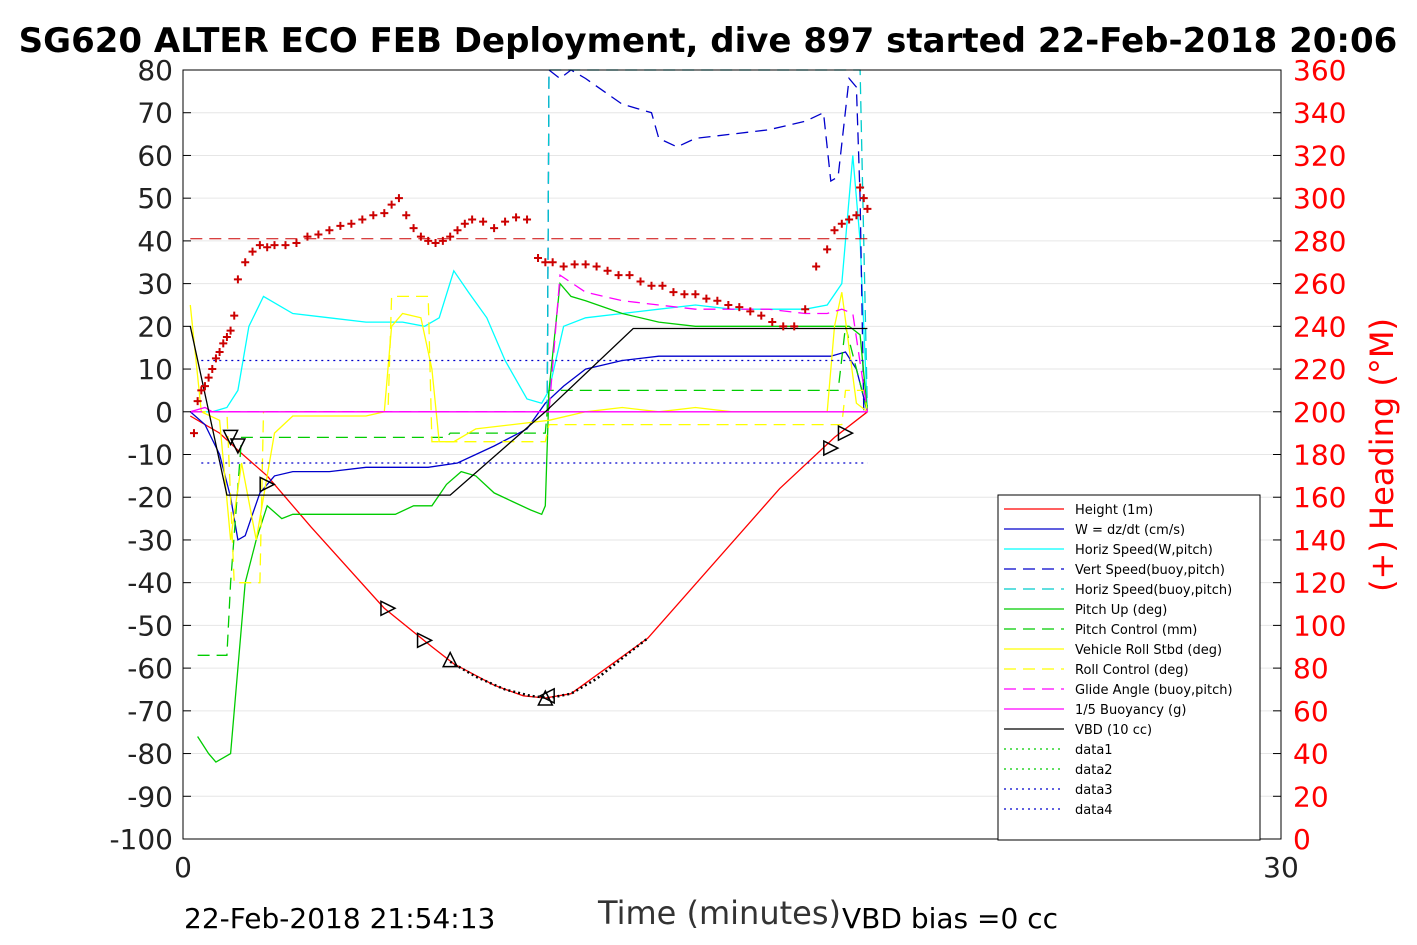 Image resolution: width=1417 pixels, height=945 pixels. What do you see at coordinates (950, 918) in the screenshot?
I see `footer-vbd-bias: VBD bias =0 cc` at bounding box center [950, 918].